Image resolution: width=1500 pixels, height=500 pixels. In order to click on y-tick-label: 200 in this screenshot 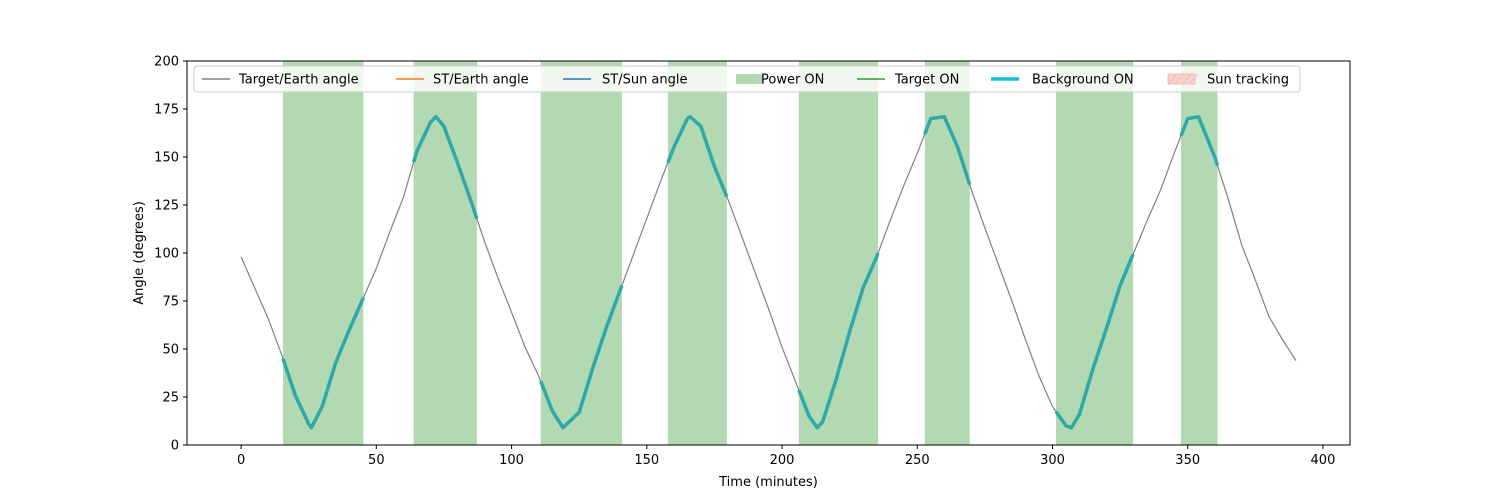, I will do `click(166, 62)`.